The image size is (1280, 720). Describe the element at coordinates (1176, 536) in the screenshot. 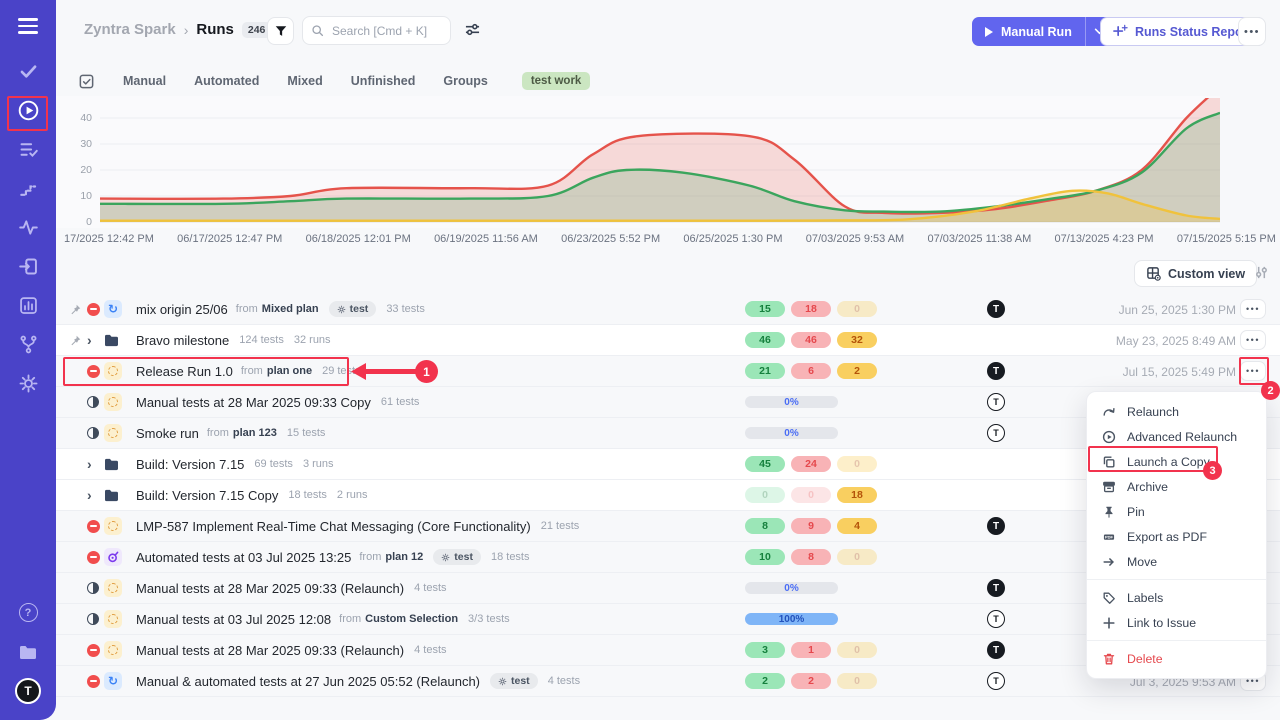

I see `menu-item-export-as-pdf: PDF Export as PDF` at that location.